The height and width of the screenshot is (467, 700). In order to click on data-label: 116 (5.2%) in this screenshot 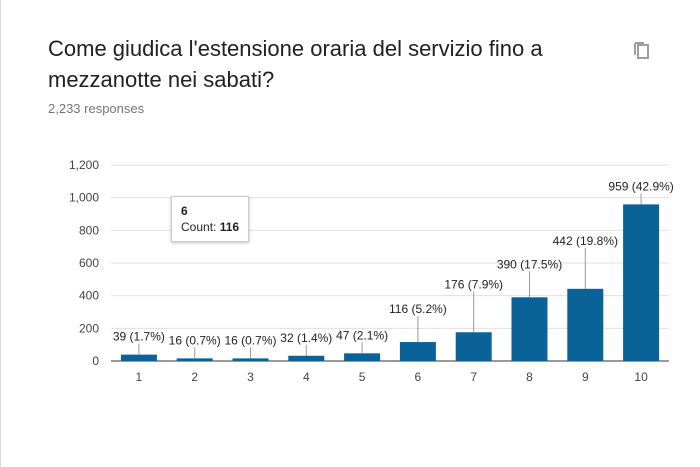, I will do `click(418, 309)`.